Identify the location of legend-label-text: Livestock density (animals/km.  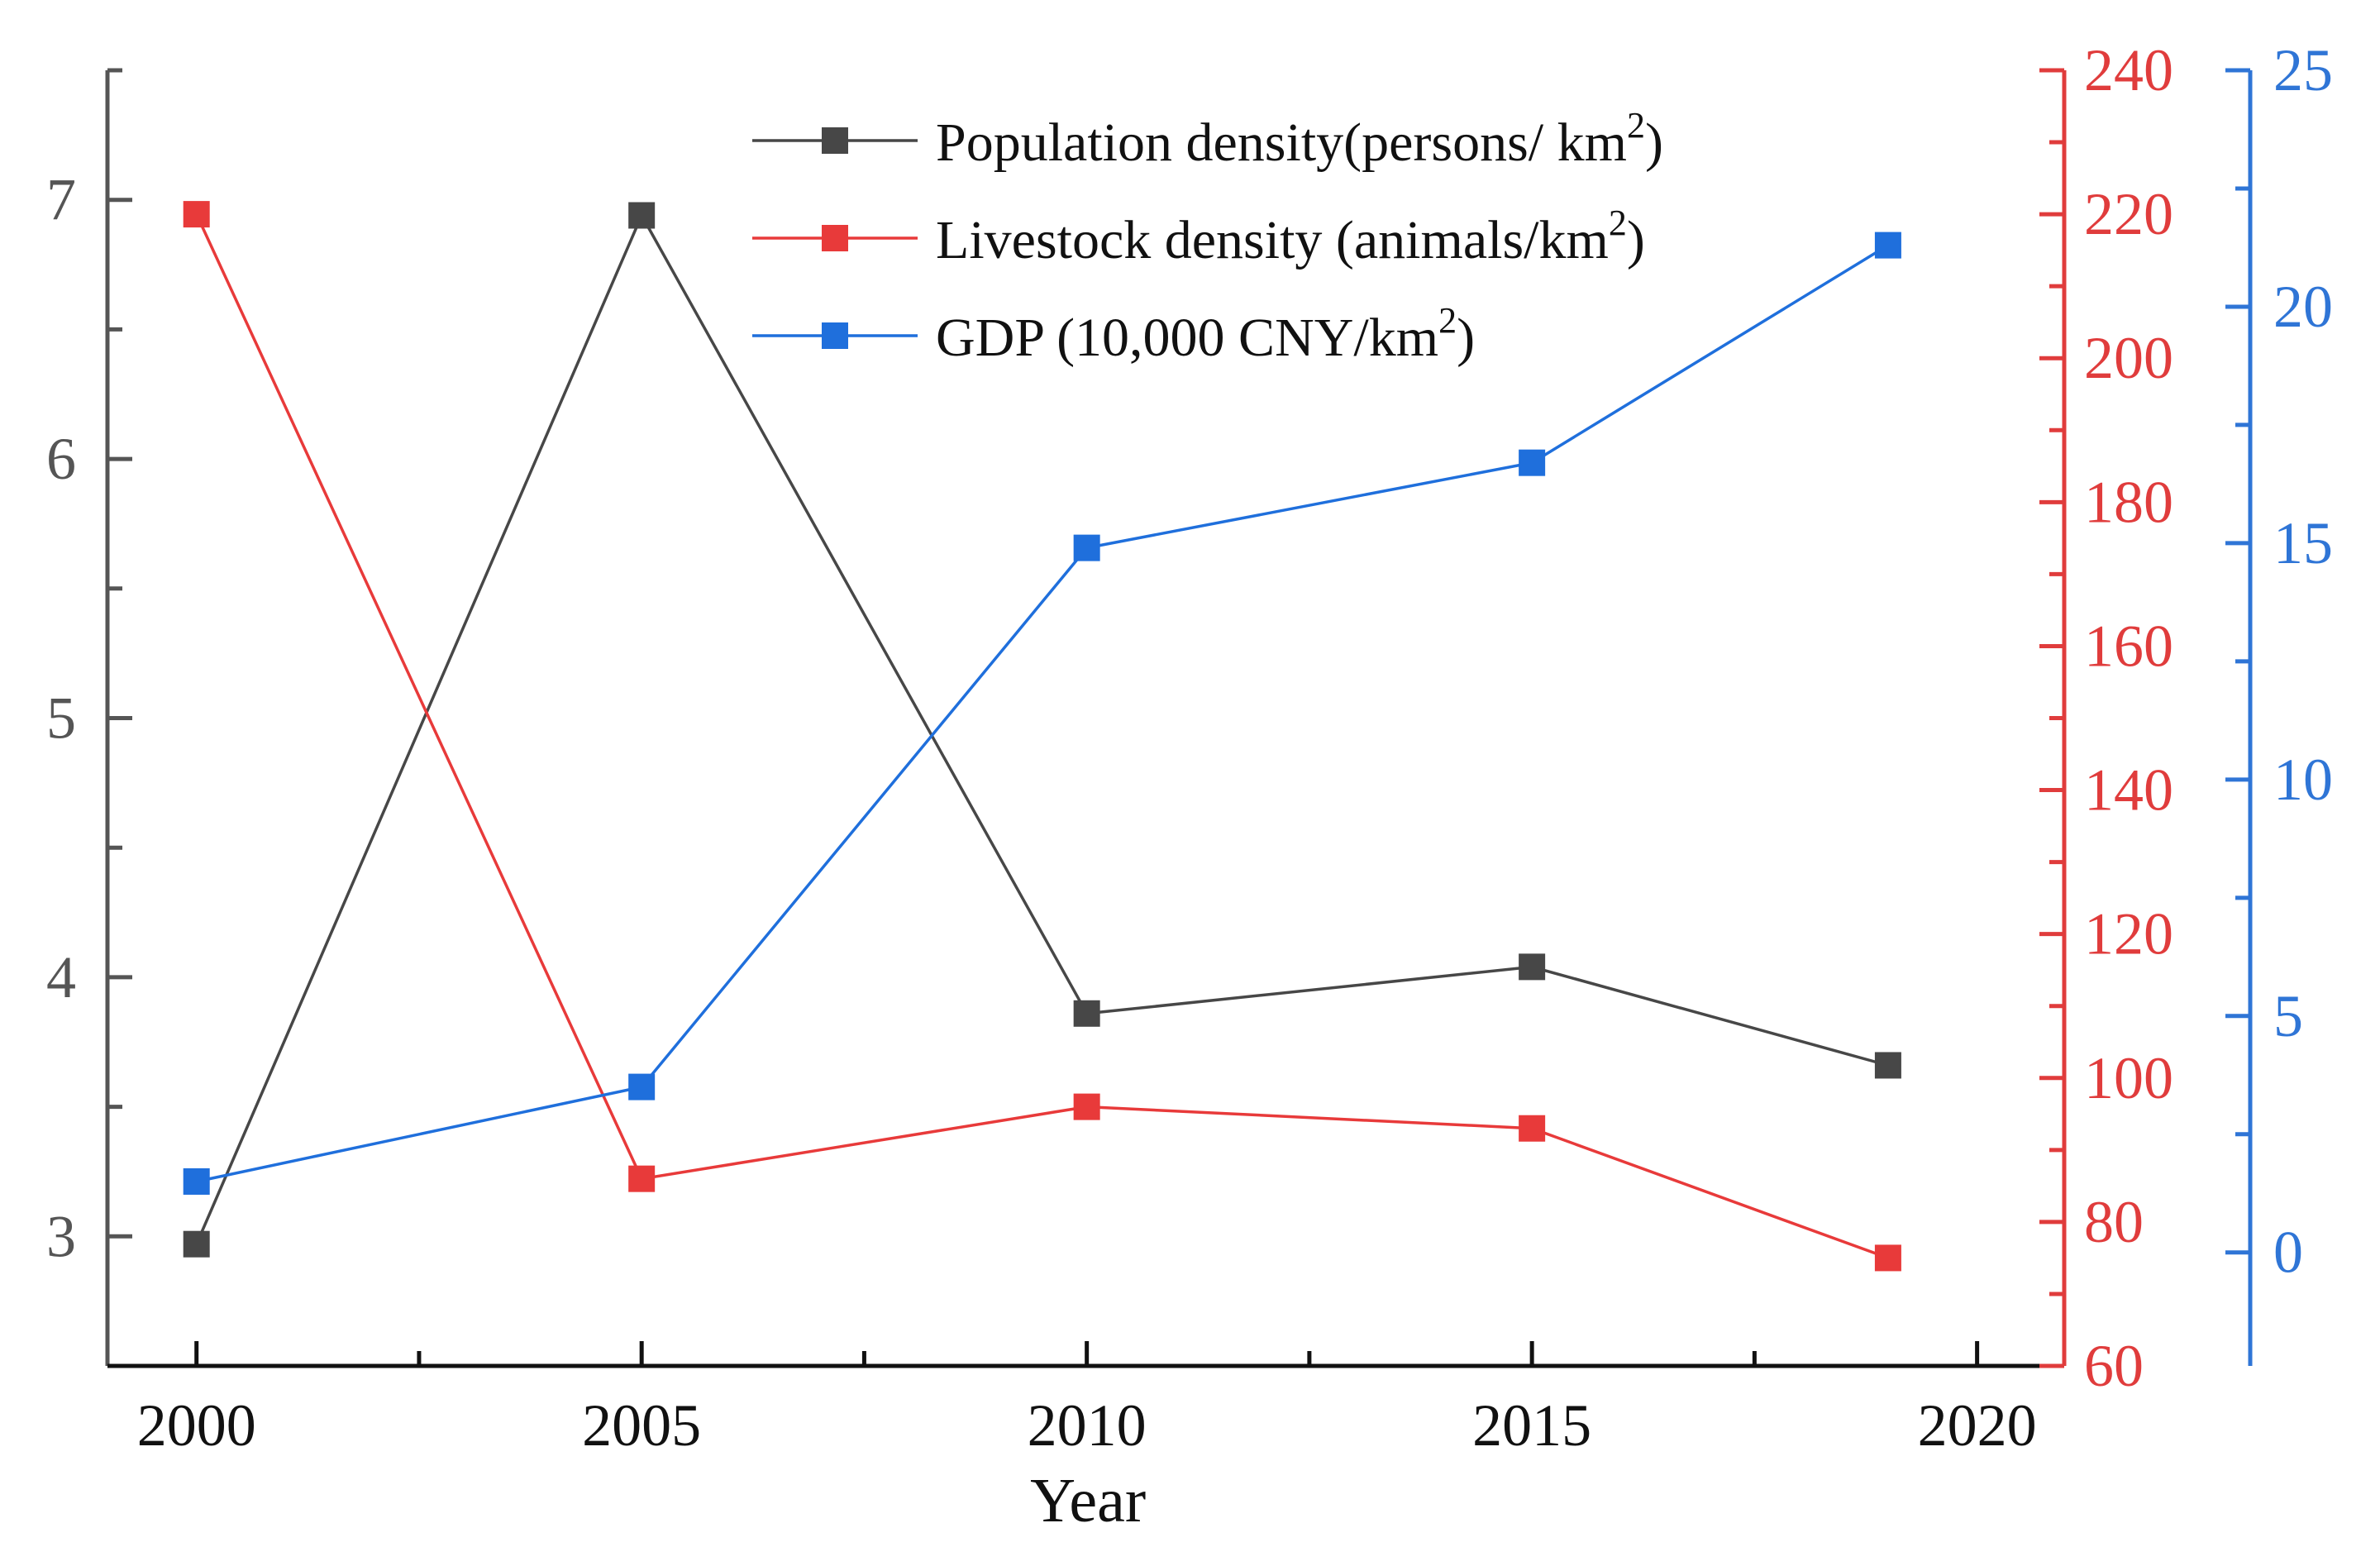
(1272, 240).